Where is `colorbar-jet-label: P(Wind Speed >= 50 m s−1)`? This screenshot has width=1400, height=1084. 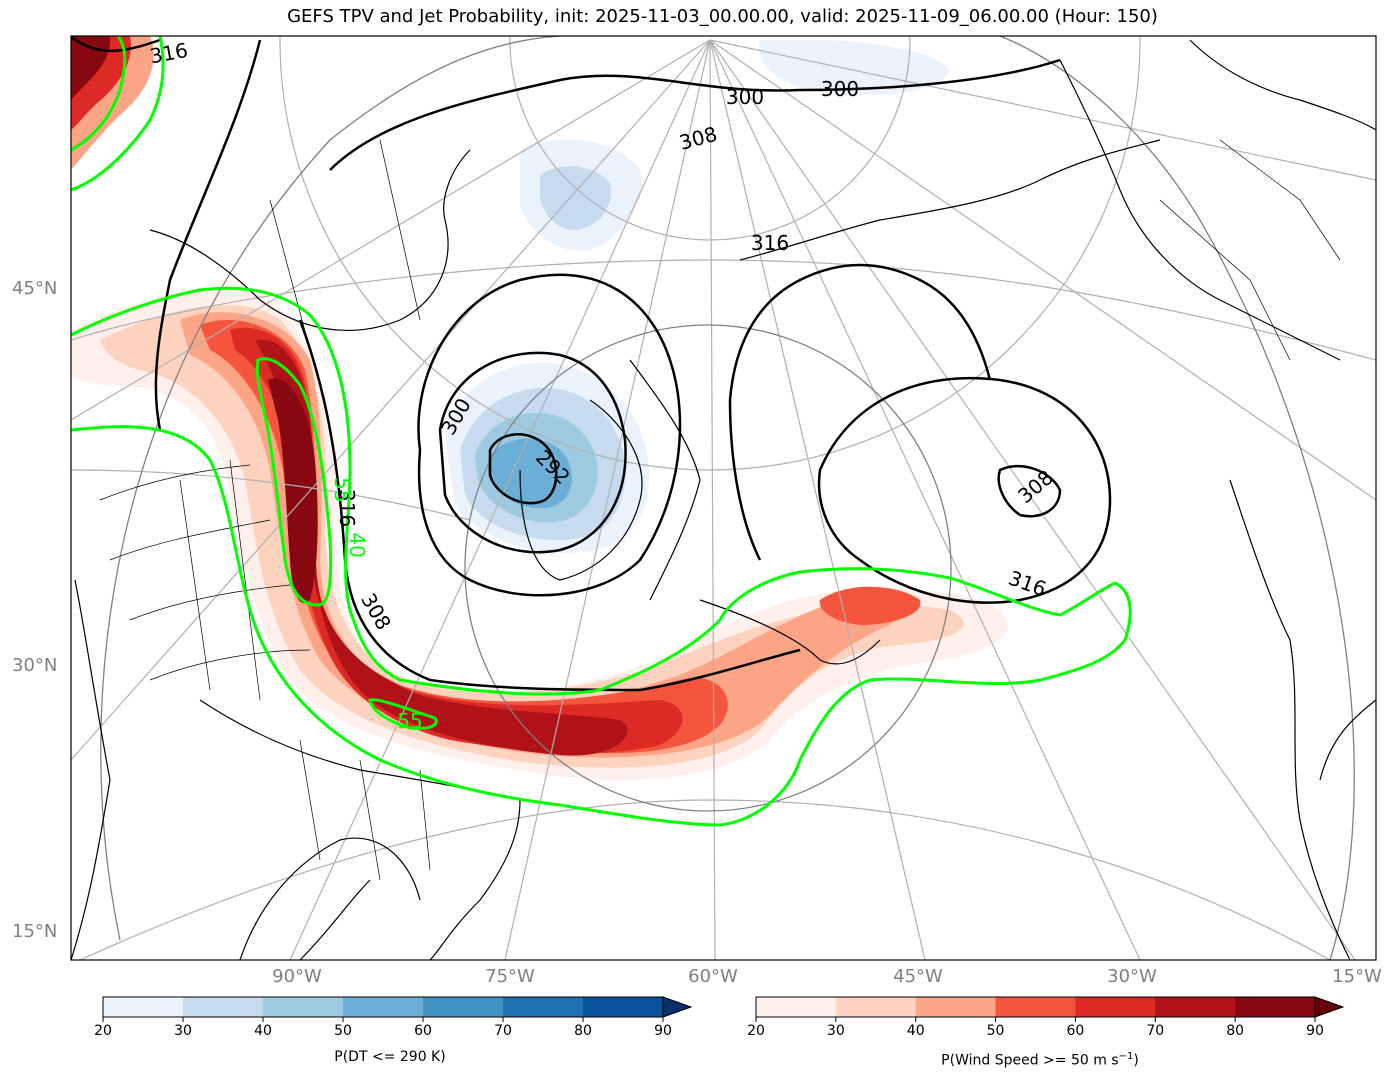 colorbar-jet-label: P(Wind Speed >= 50 m s−1) is located at coordinates (1040, 1060).